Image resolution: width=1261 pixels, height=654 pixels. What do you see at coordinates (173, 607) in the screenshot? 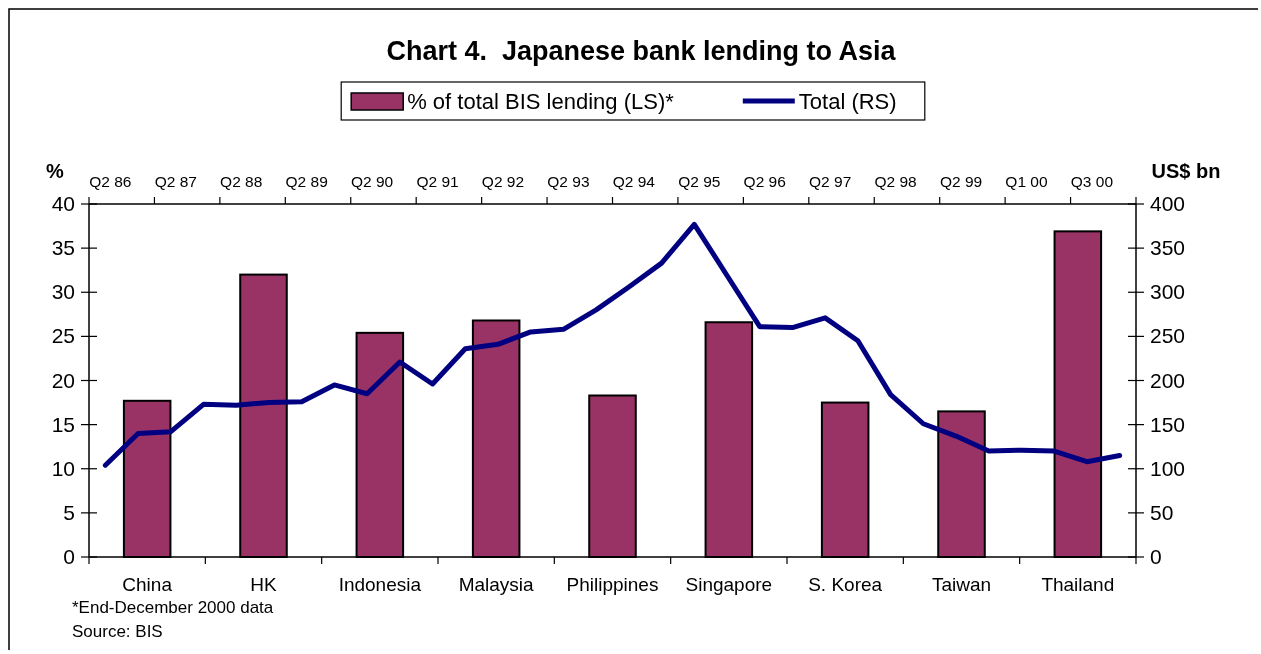
I see `text: *End-December 2000 data` at bounding box center [173, 607].